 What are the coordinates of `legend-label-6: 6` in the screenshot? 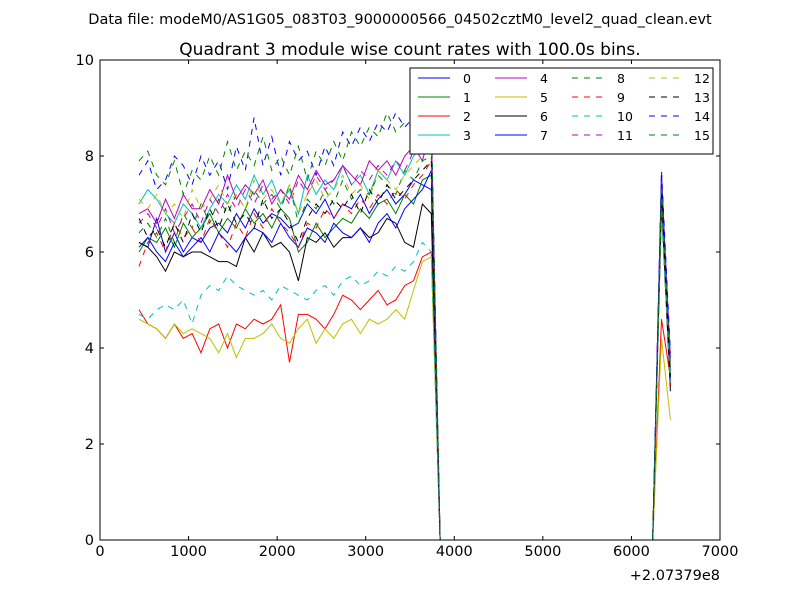 It's located at (544, 116).